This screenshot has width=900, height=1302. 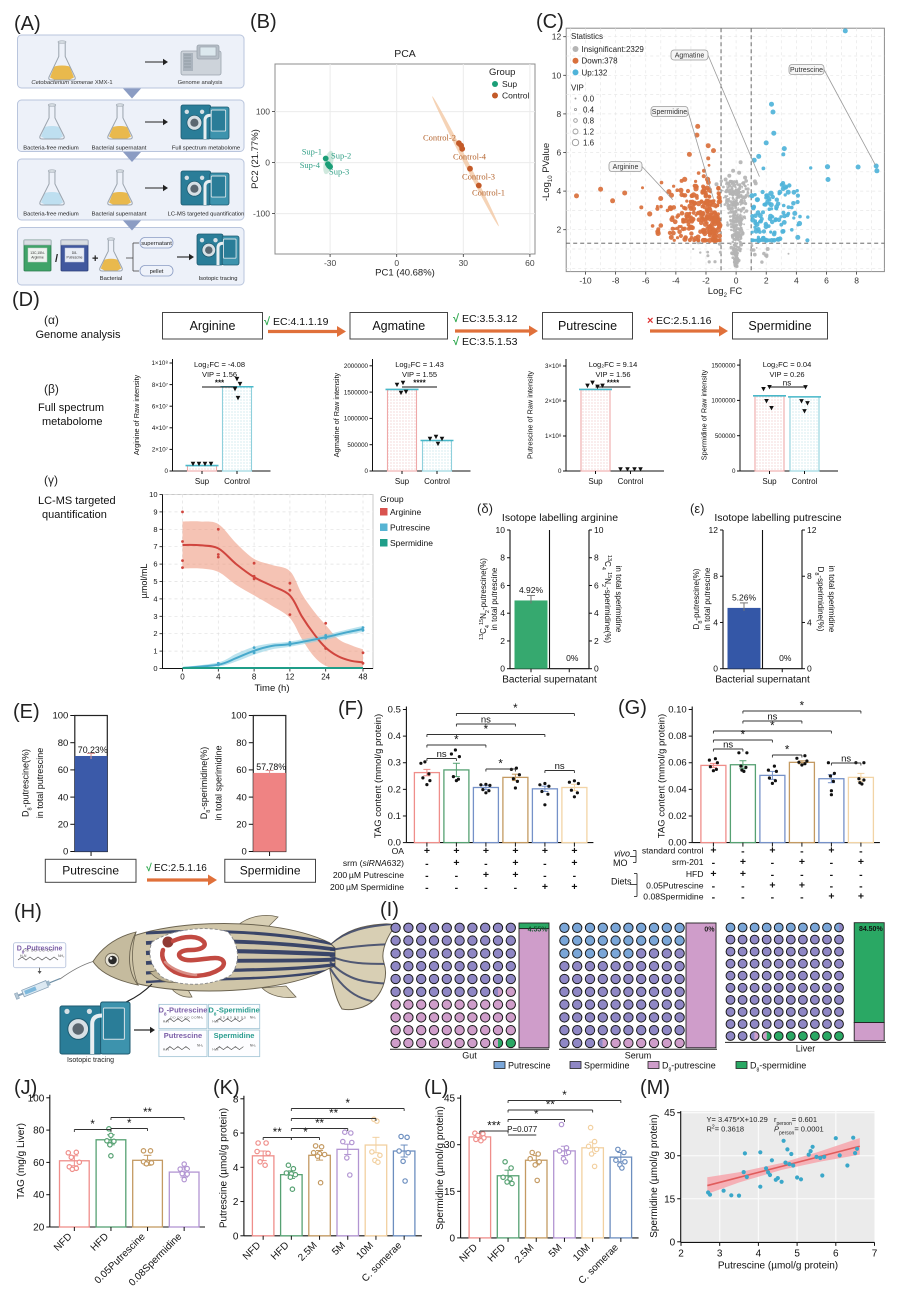 What do you see at coordinates (725, 436) in the screenshot?
I see `svg-text: 500000` at bounding box center [725, 436].